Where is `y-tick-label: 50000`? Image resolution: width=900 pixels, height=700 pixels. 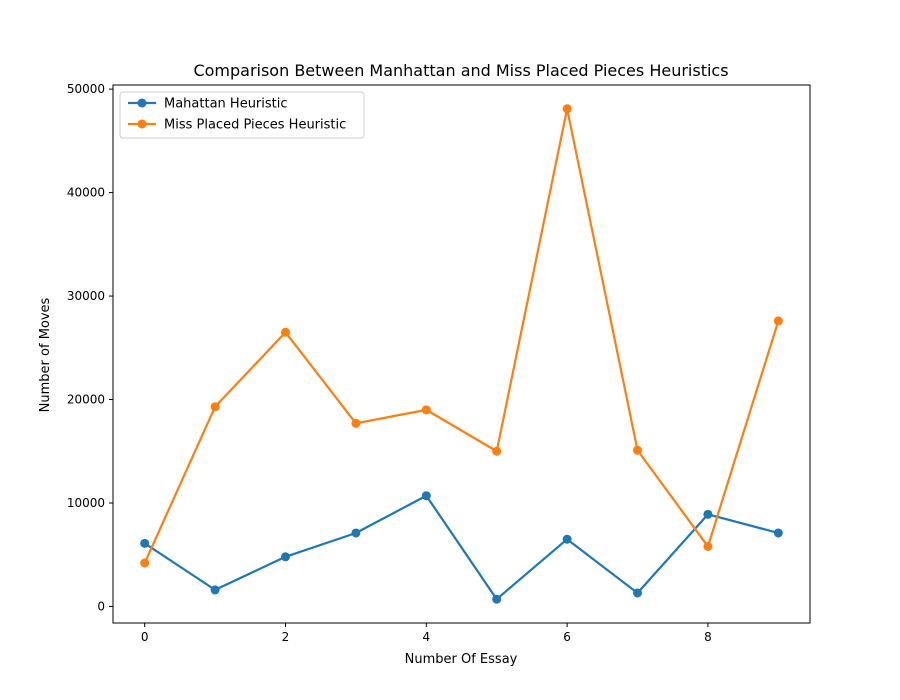
y-tick-label: 50000 is located at coordinates (86, 89).